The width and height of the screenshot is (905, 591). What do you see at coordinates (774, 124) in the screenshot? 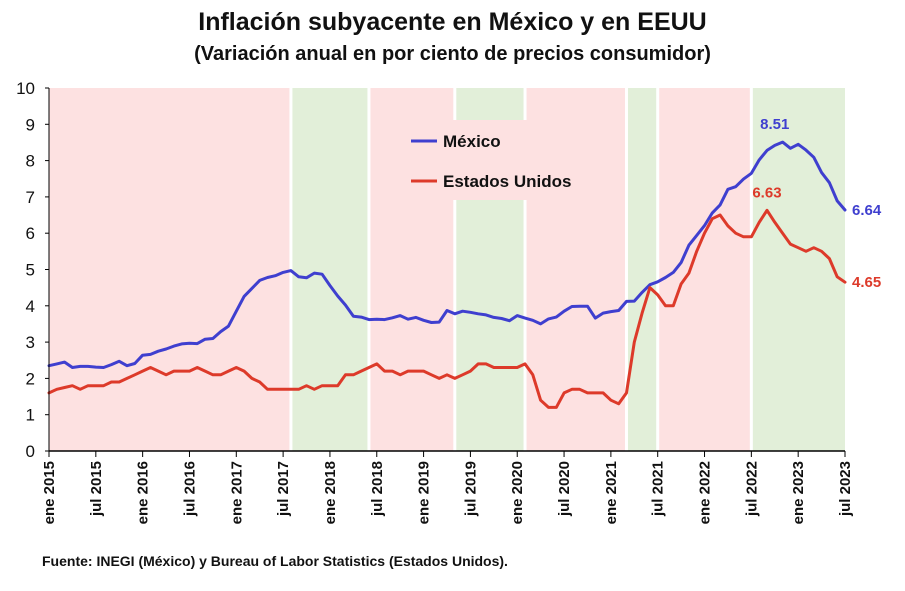
I see `point-label: 8.51` at bounding box center [774, 124].